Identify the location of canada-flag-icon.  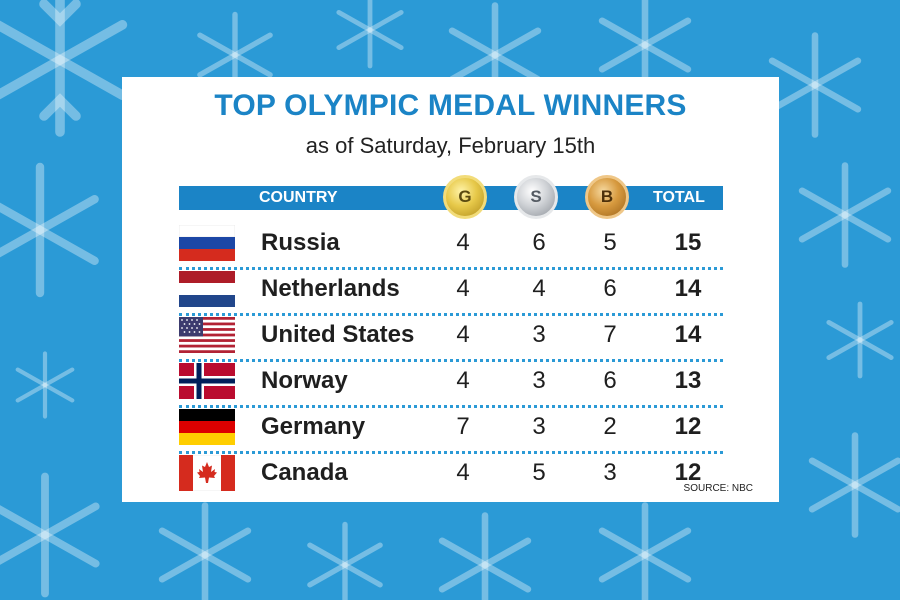
(207, 473).